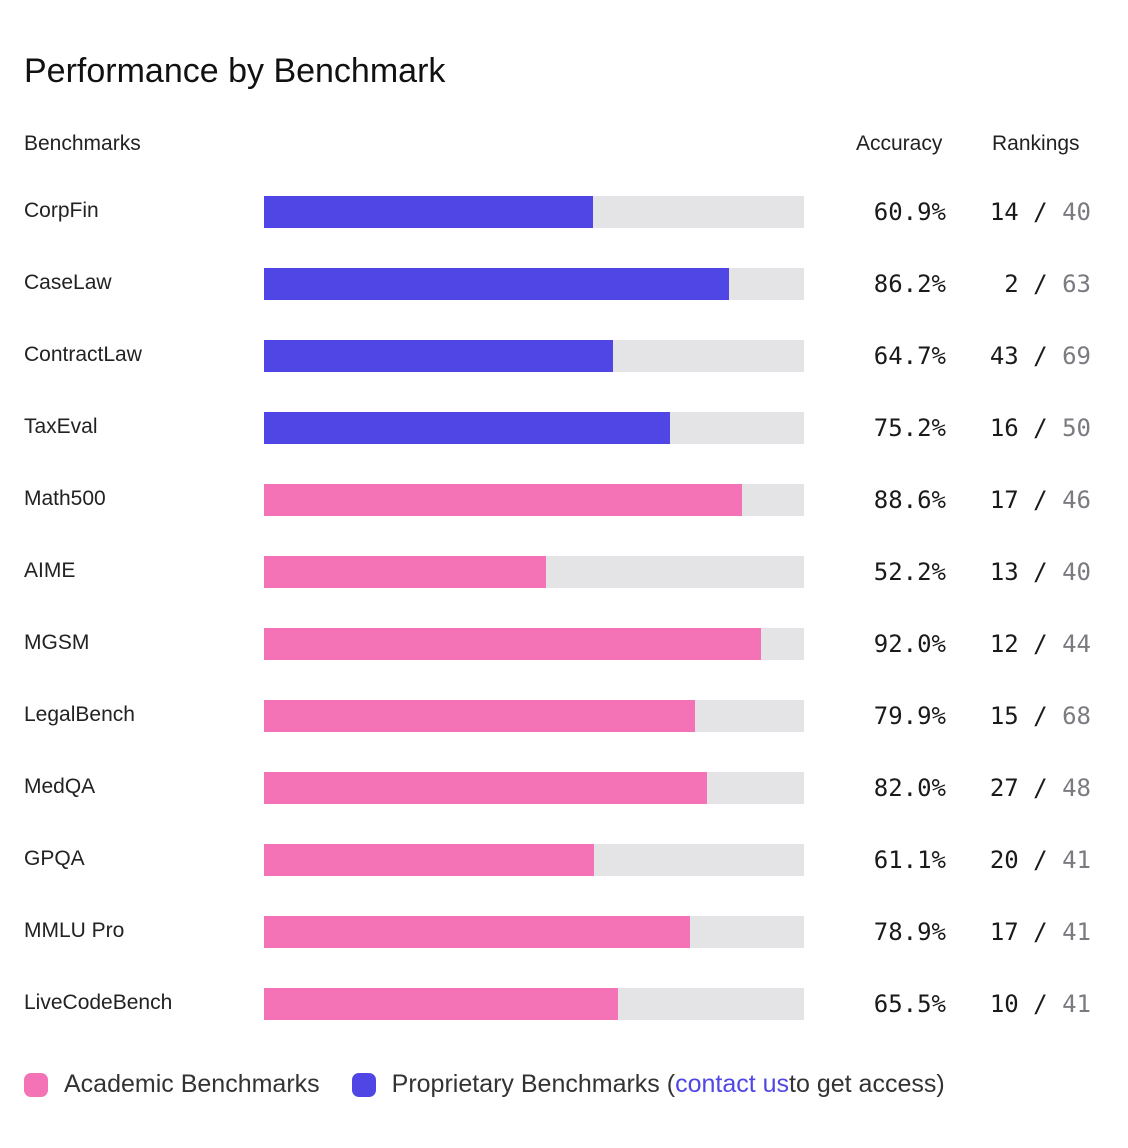 The image size is (1128, 1148). What do you see at coordinates (1004, 644) in the screenshot?
I see `rank: 12` at bounding box center [1004, 644].